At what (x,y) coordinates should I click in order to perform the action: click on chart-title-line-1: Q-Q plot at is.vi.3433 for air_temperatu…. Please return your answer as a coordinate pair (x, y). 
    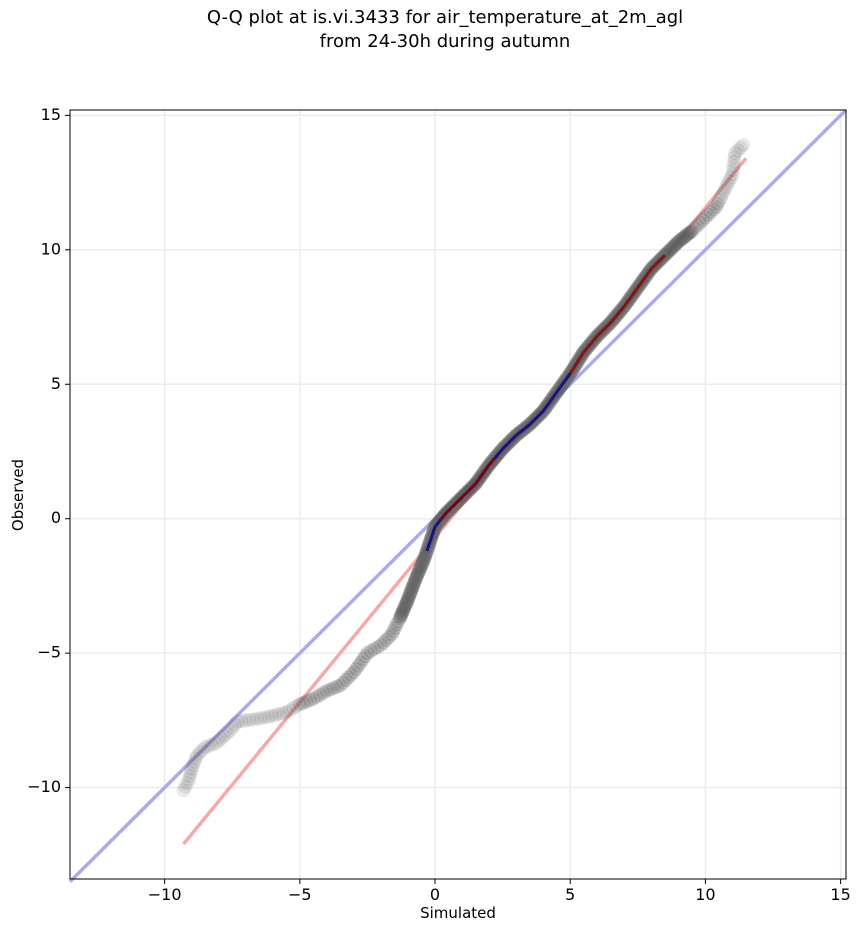
    Looking at the image, I should click on (445, 17).